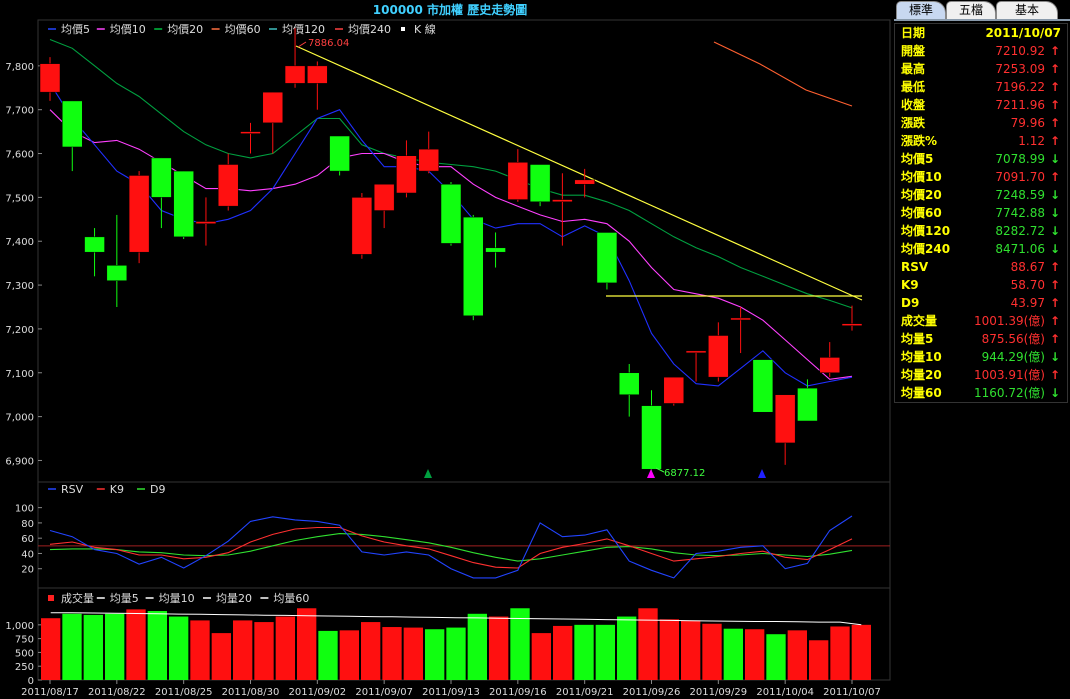 Image resolution: width=1070 pixels, height=699 pixels. What do you see at coordinates (456, 619) in the screenshot?
I see `volume-ma-line` at bounding box center [456, 619].